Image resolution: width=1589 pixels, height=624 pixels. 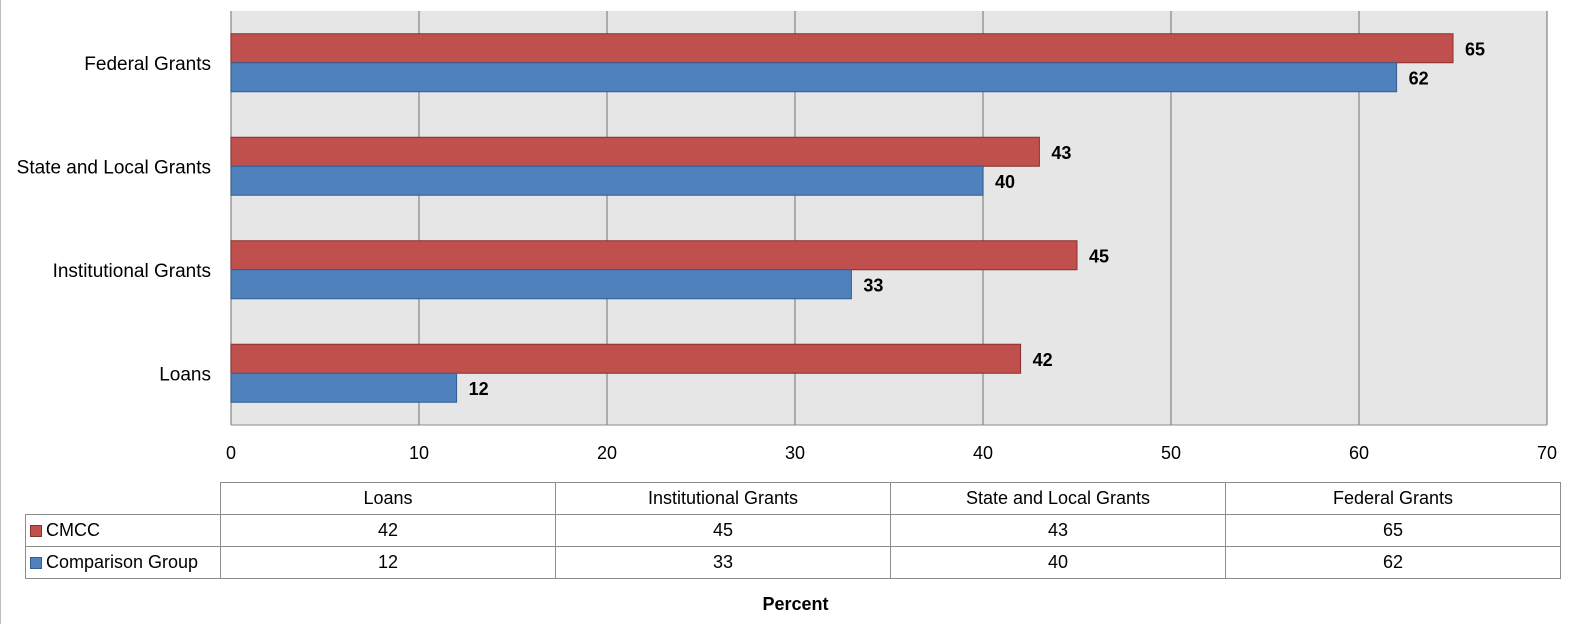 What do you see at coordinates (983, 453) in the screenshot?
I see `x-tick-label: 40` at bounding box center [983, 453].